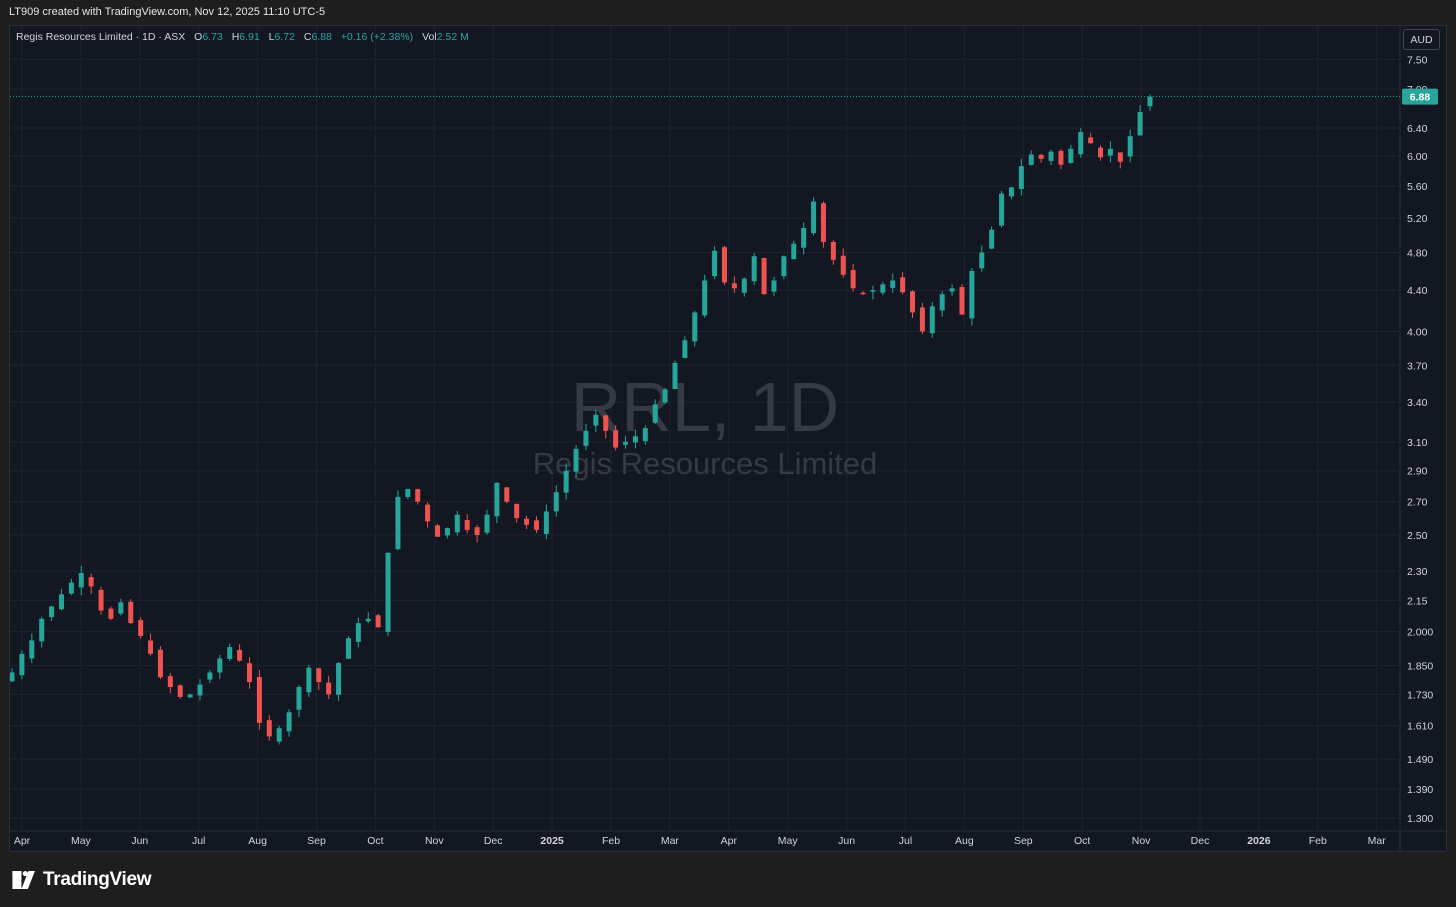 The height and width of the screenshot is (907, 1456). I want to click on time-tick-label: Jun, so click(846, 841).